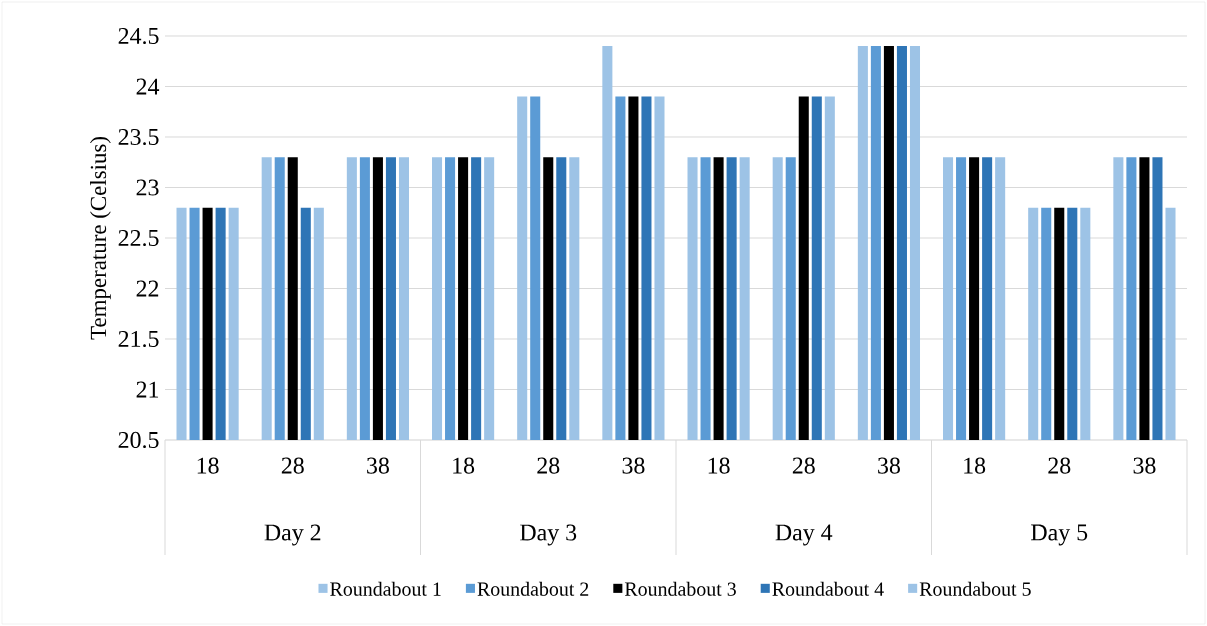 The width and height of the screenshot is (1207, 626). Describe the element at coordinates (385, 588) in the screenshot. I see `legend-label: Roundabout 1` at that location.